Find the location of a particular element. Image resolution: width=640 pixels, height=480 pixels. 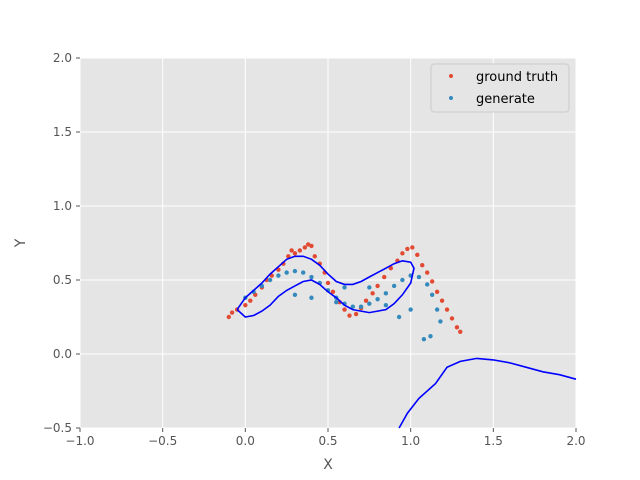

y-tick-label: 2.0 is located at coordinates (62, 58).